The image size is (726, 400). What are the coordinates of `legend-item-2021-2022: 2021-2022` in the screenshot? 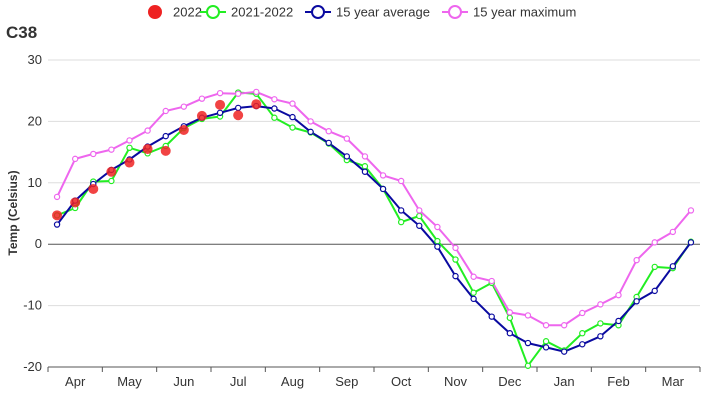 It's located at (246, 12).